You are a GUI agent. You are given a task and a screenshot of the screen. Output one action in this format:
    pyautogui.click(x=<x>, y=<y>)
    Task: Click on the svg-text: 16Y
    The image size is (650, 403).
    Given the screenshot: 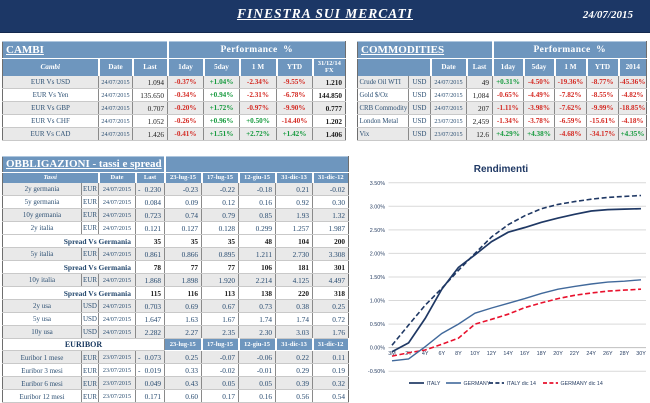 What is the action you would take?
    pyautogui.click(x=525, y=354)
    